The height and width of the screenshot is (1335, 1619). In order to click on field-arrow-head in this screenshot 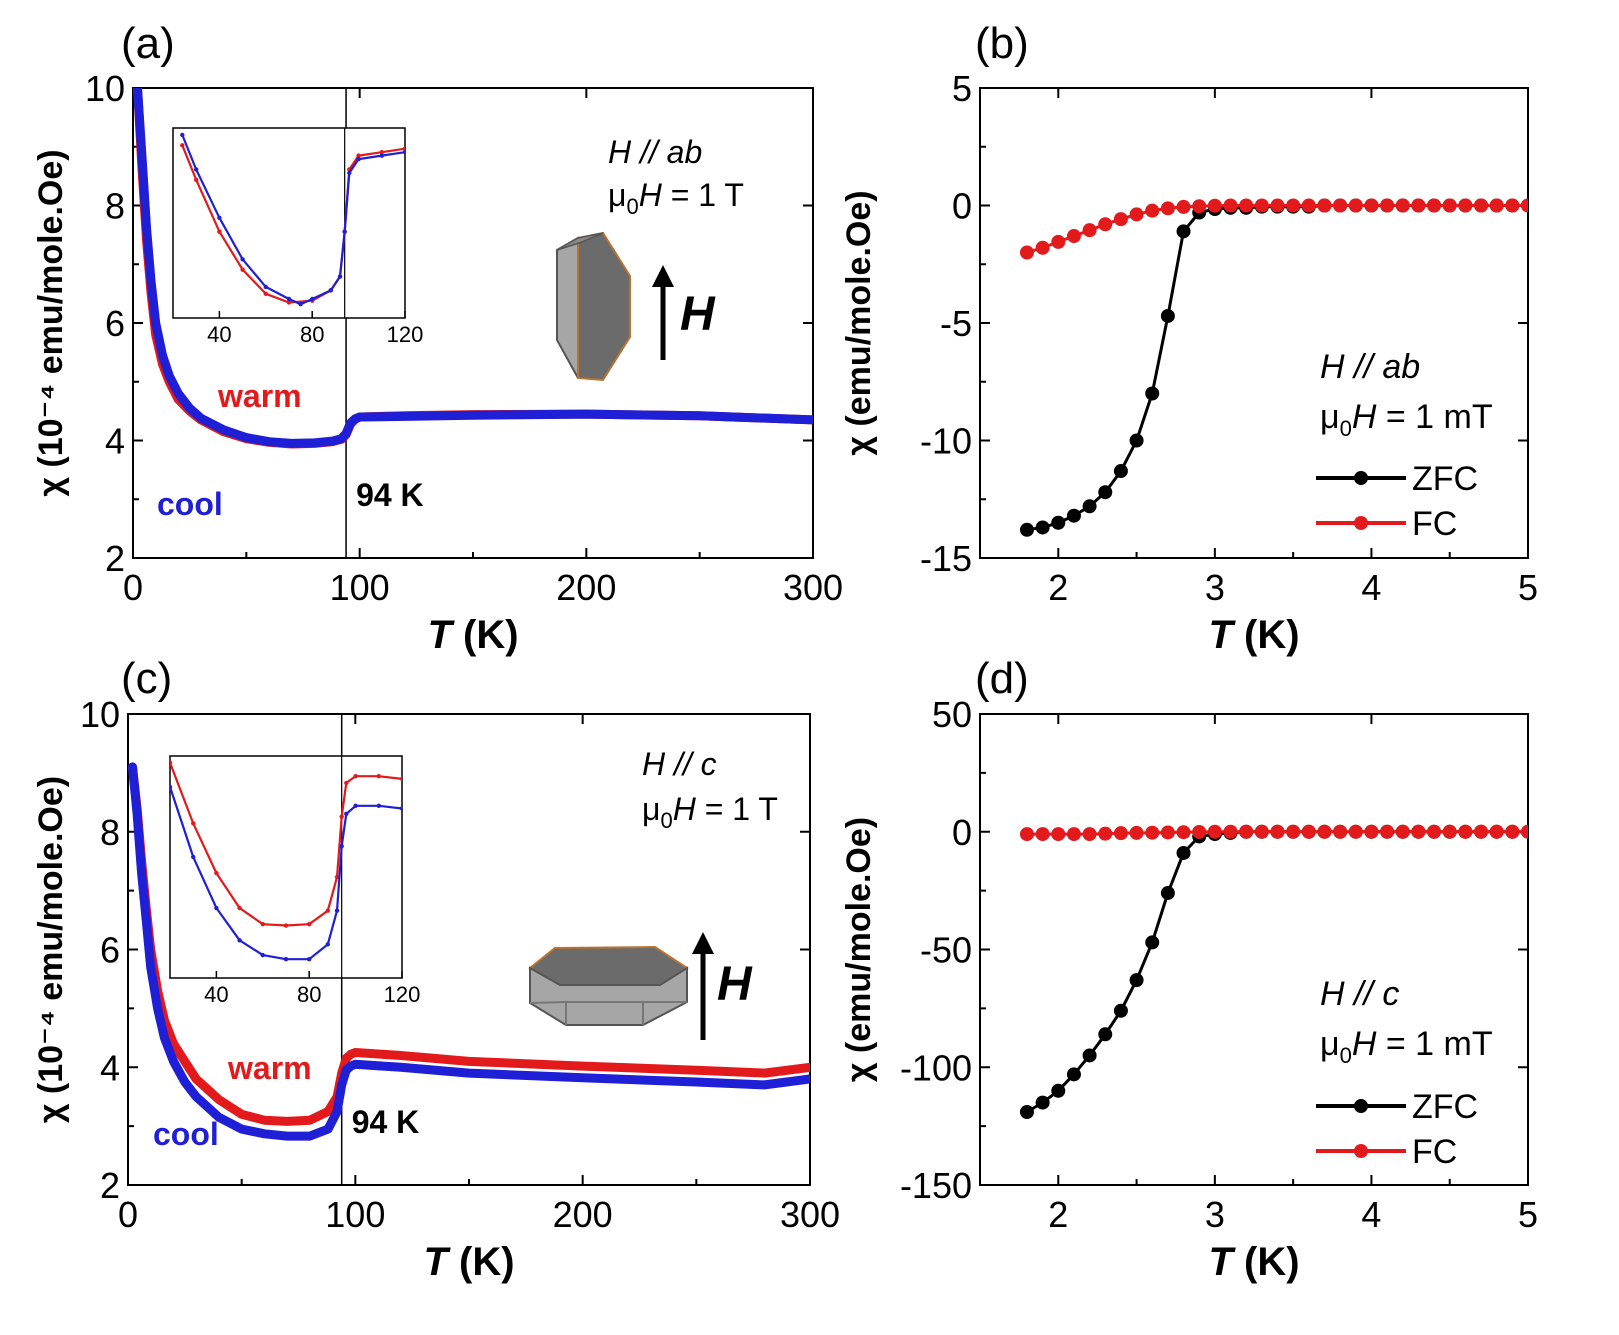, I will do `click(703, 943)`.